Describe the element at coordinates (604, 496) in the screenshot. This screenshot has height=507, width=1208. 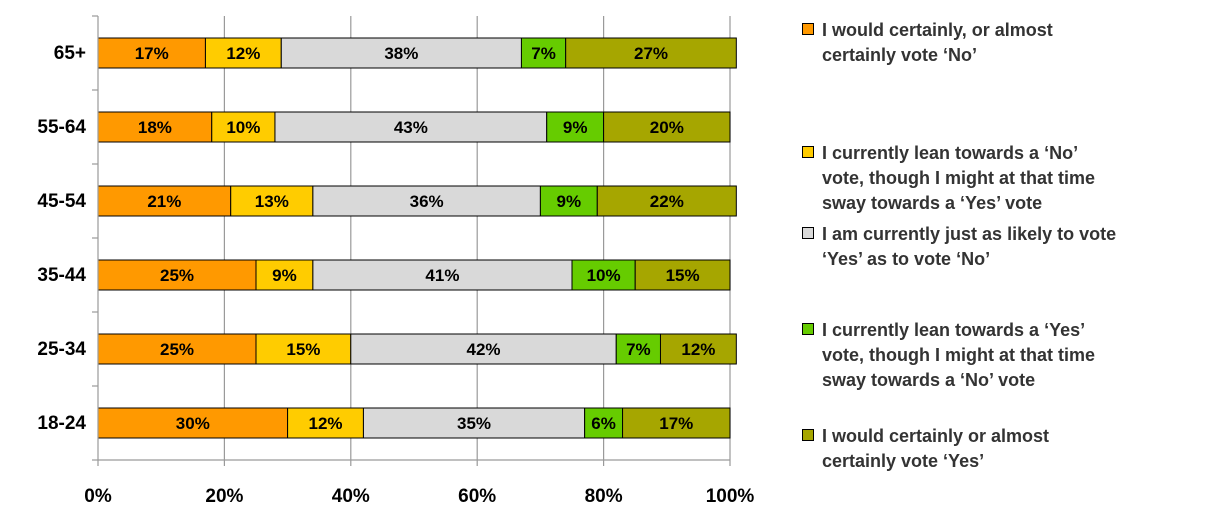
I see `x-tick-label: 80%` at that location.